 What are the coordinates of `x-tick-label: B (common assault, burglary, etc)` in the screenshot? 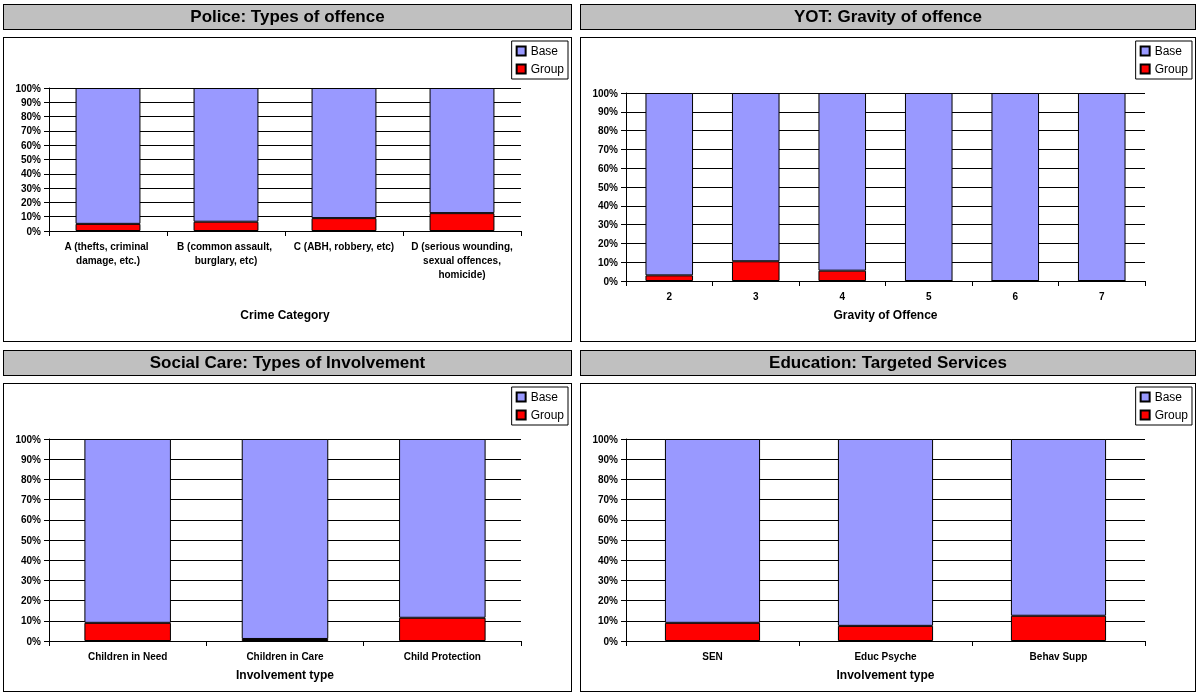 It's located at (226, 253).